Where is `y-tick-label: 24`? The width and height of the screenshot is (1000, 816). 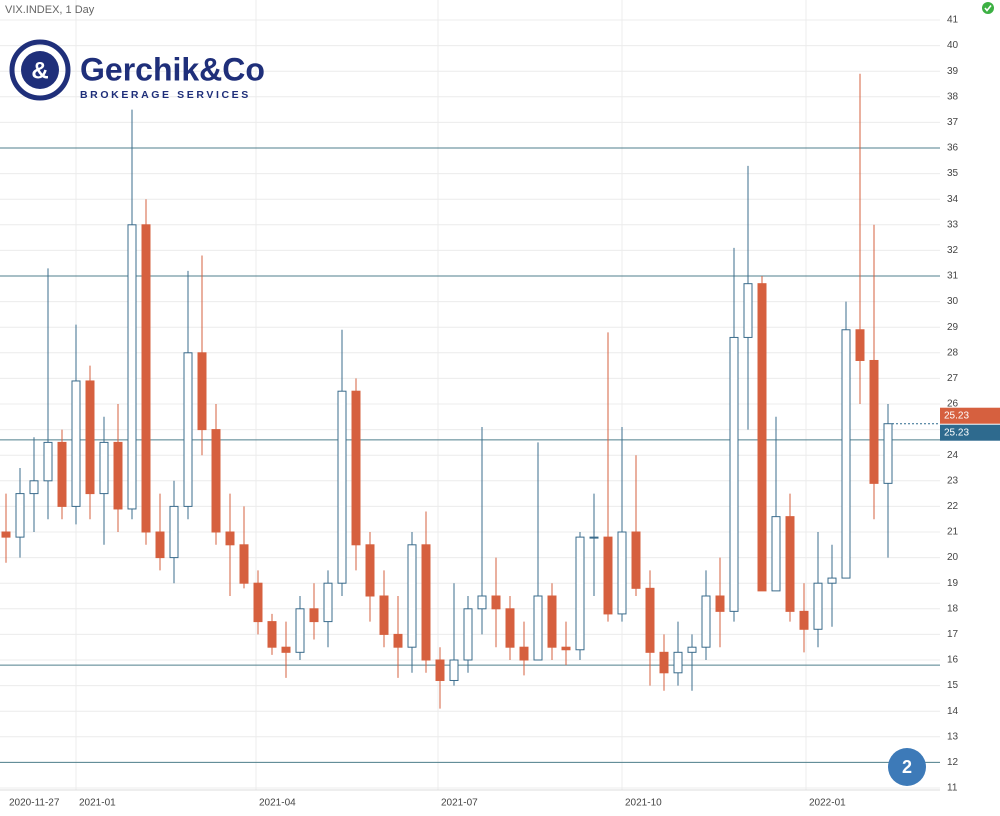 y-tick-label: 24 is located at coordinates (953, 455).